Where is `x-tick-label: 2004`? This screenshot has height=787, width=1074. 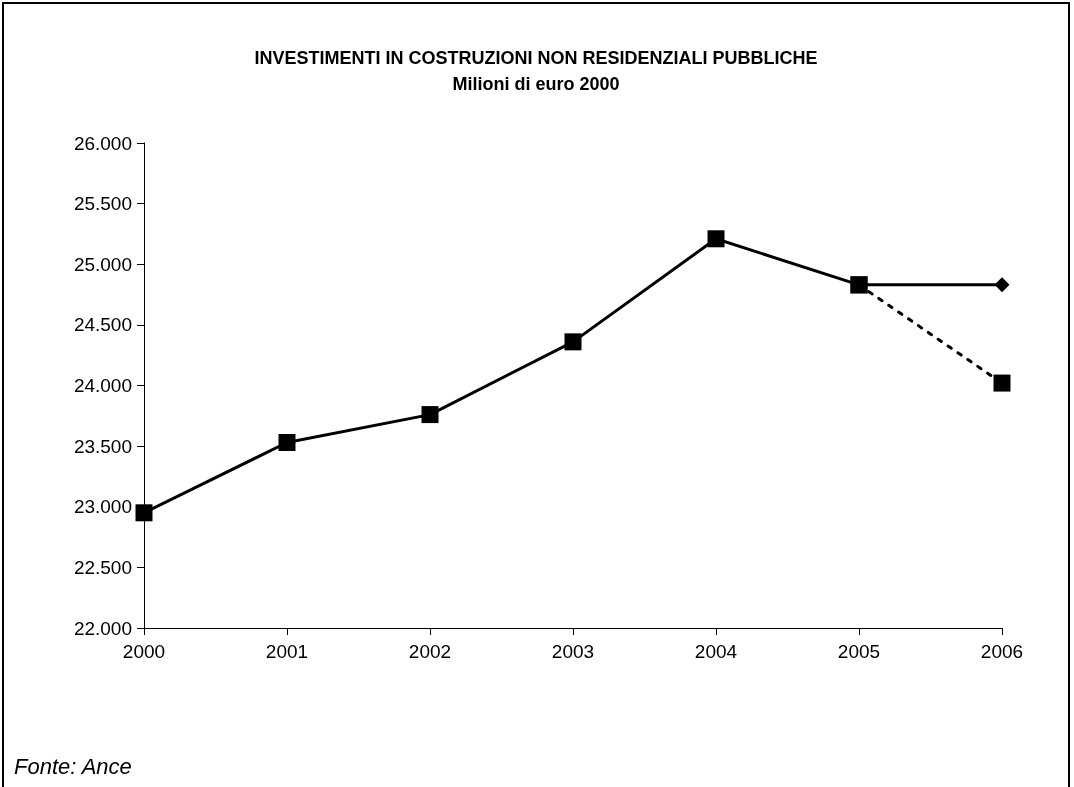 x-tick-label: 2004 is located at coordinates (716, 651).